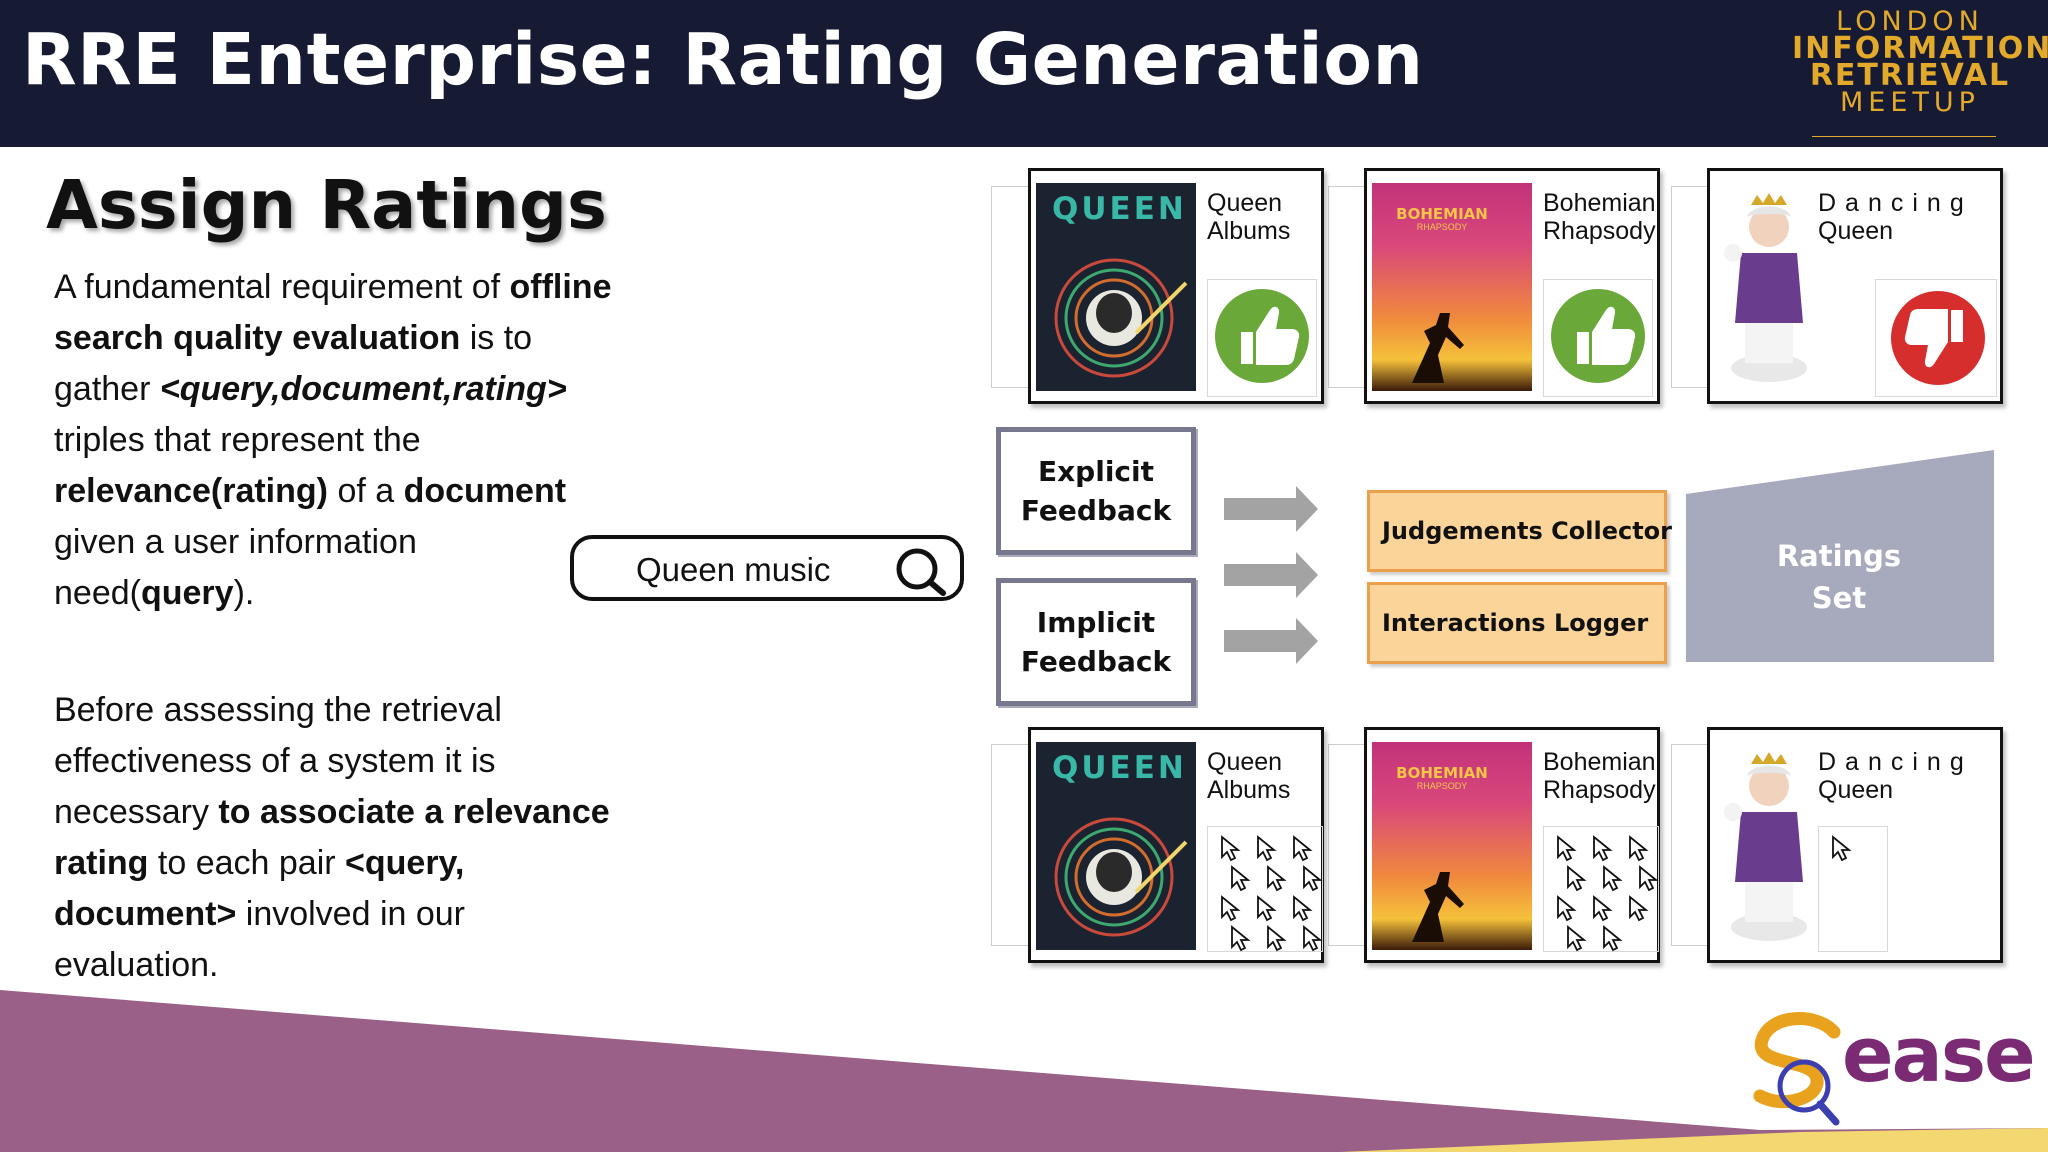  What do you see at coordinates (1910, 102) in the screenshot?
I see `meetup-logo-line4: MEETUP` at bounding box center [1910, 102].